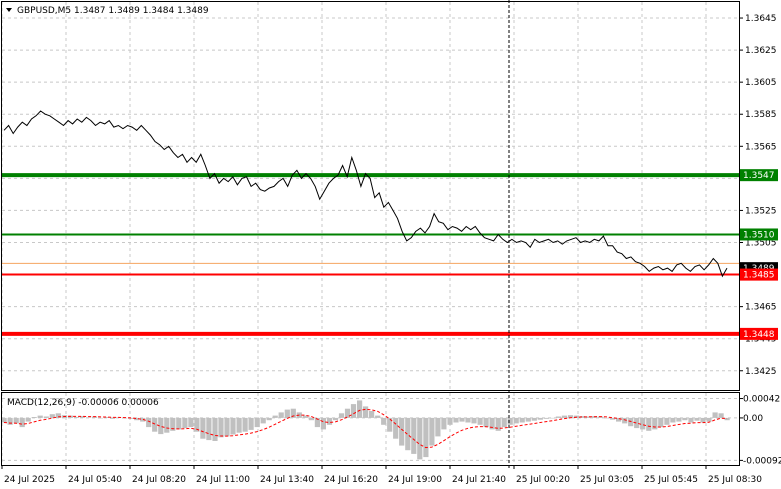  What do you see at coordinates (760, 430) in the screenshot?
I see `macd-axis: 0.00042 0.00 -0.00092` at bounding box center [760, 430].